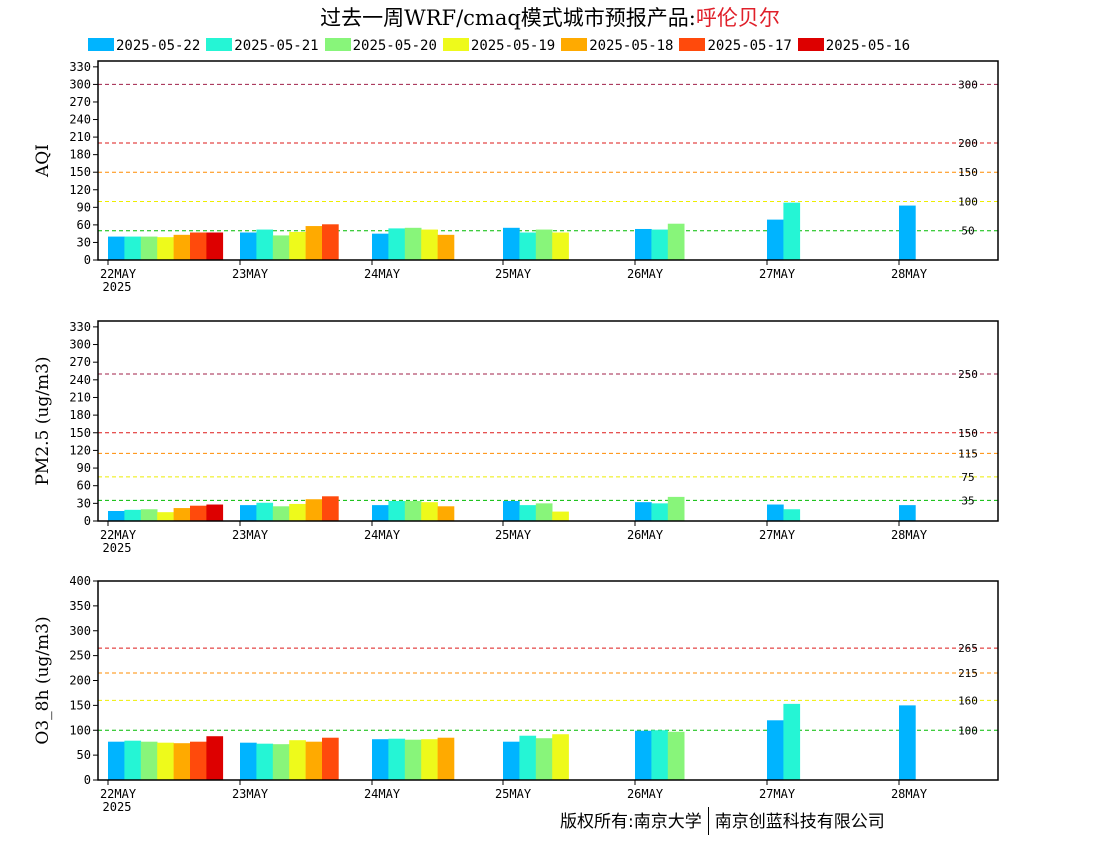 The width and height of the screenshot is (1100, 850). I want to click on y-tick-label: 30, so click(84, 503).